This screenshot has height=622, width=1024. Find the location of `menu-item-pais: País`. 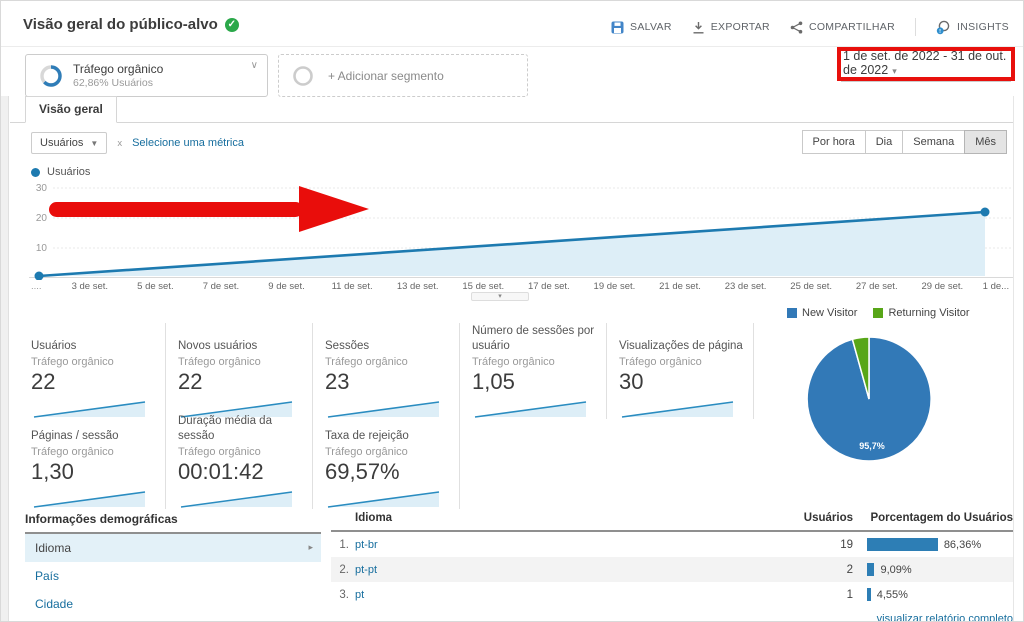

menu-item-pais: País is located at coordinates (47, 576).